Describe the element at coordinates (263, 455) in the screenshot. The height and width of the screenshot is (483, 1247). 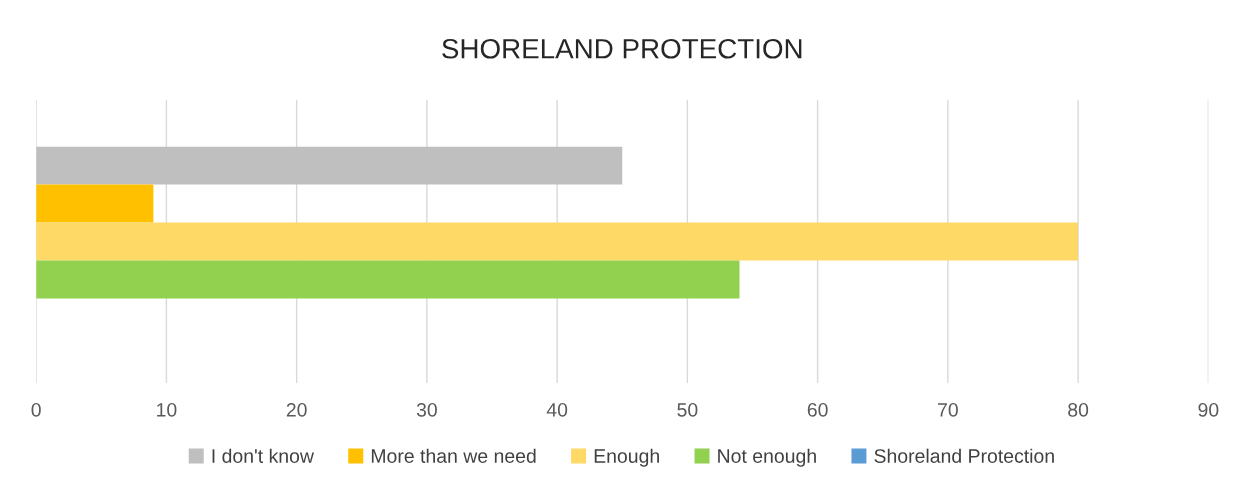
I see `legend-label: I don't know` at that location.